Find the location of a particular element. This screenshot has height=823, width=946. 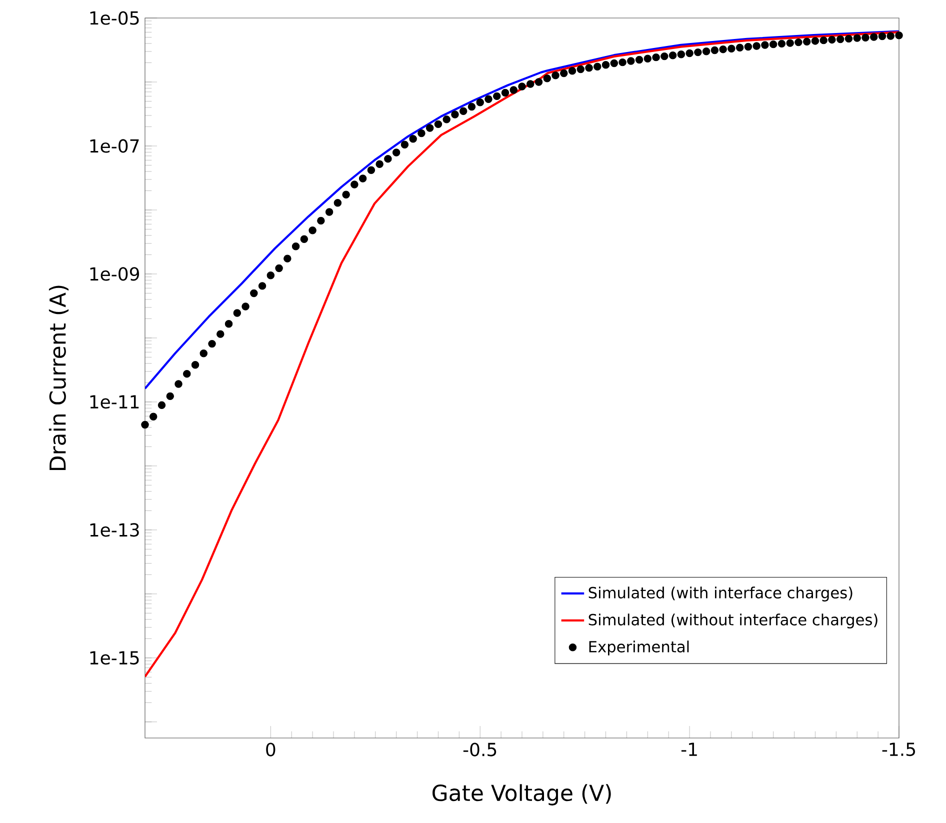

x-tick-label: -1 is located at coordinates (689, 749).